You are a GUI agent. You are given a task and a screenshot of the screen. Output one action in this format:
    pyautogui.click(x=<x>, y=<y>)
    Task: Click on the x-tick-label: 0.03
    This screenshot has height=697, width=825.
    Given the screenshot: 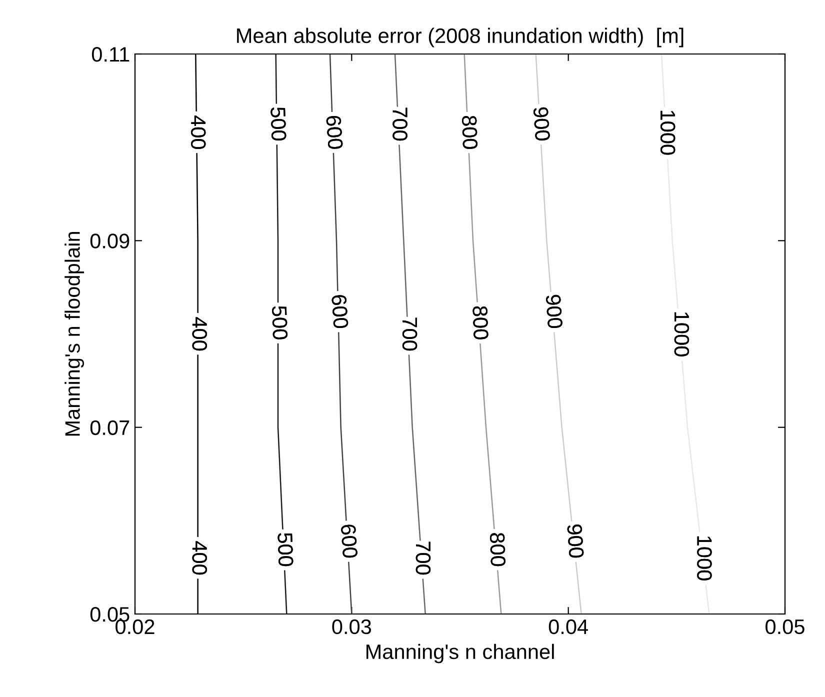 What is the action you would take?
    pyautogui.click(x=352, y=626)
    